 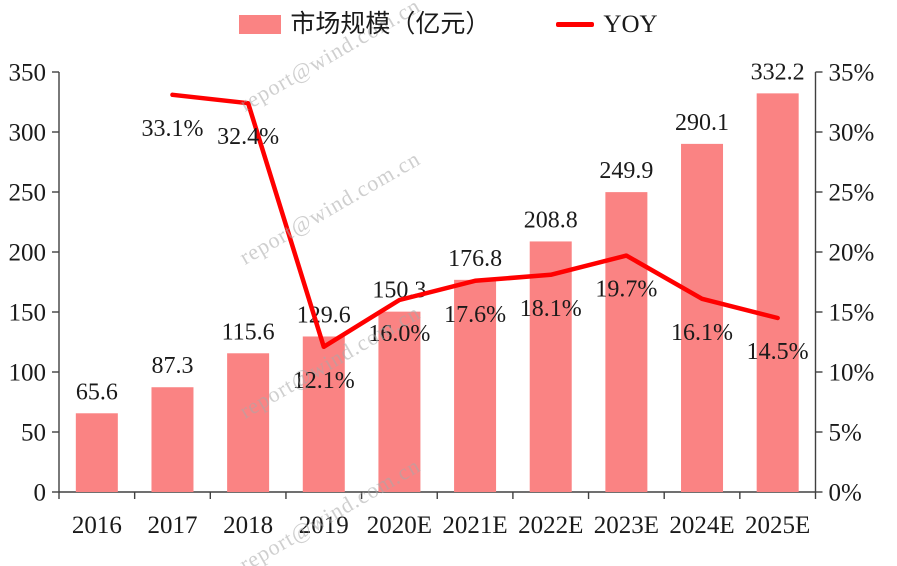 I want to click on x-axis-category-label: 2023E, so click(x=626, y=525).